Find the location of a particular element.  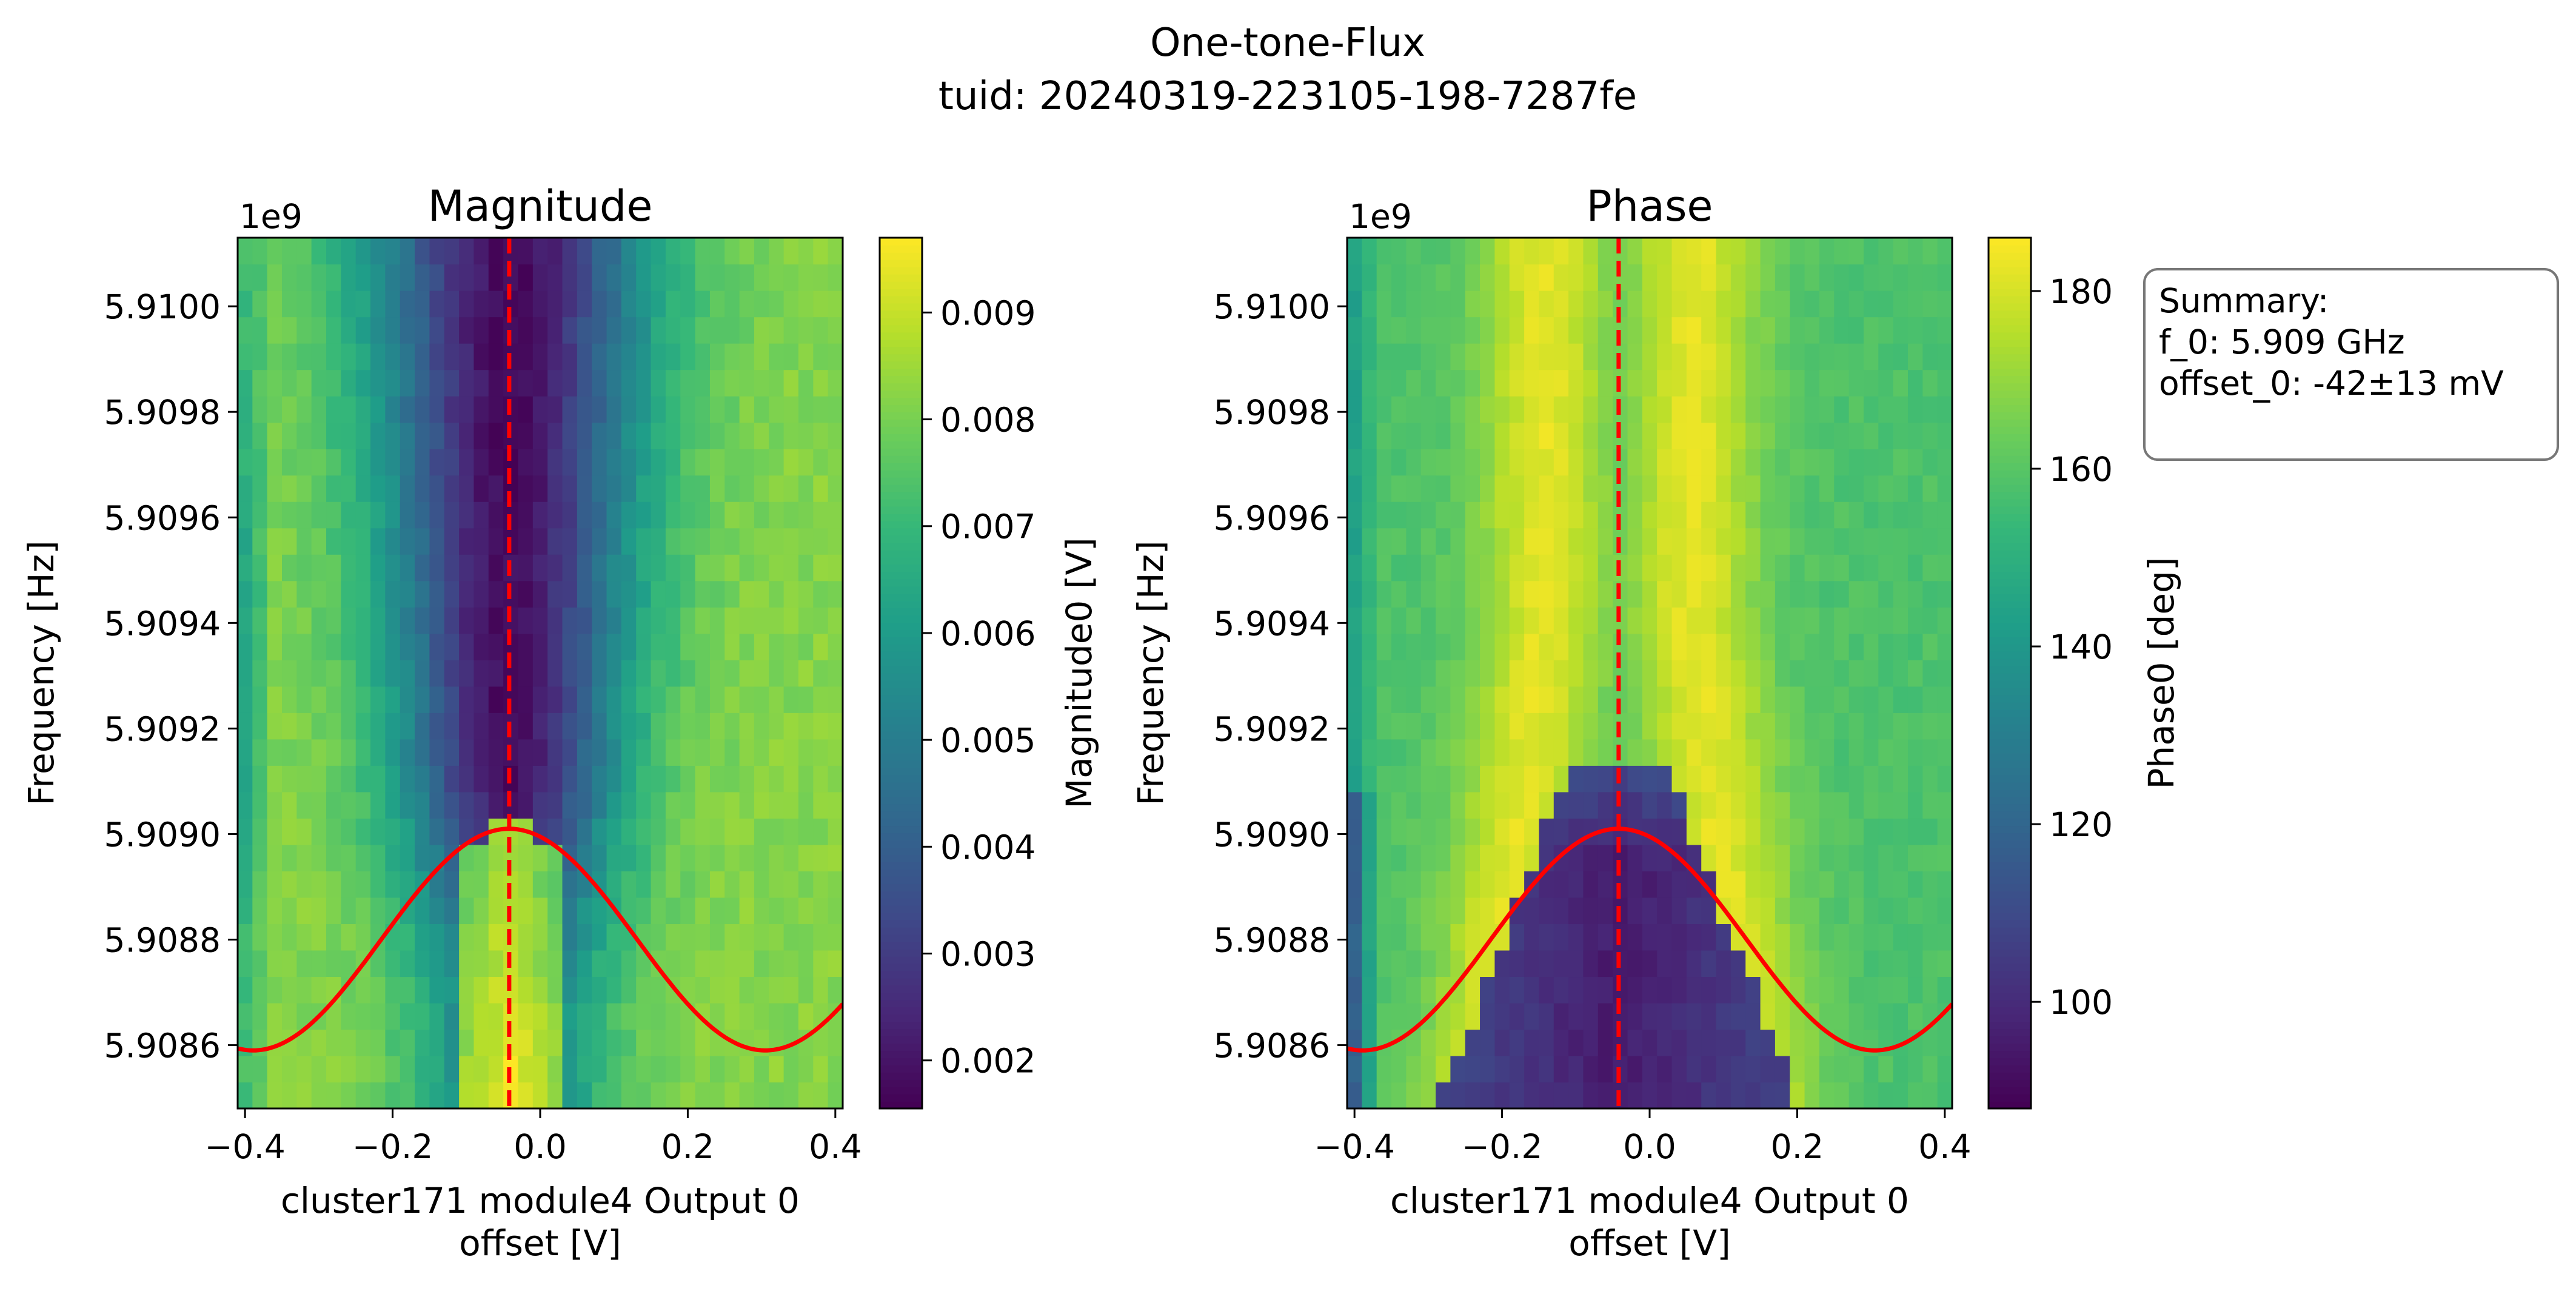

colorbar-tick-label: 180 is located at coordinates (2081, 291).